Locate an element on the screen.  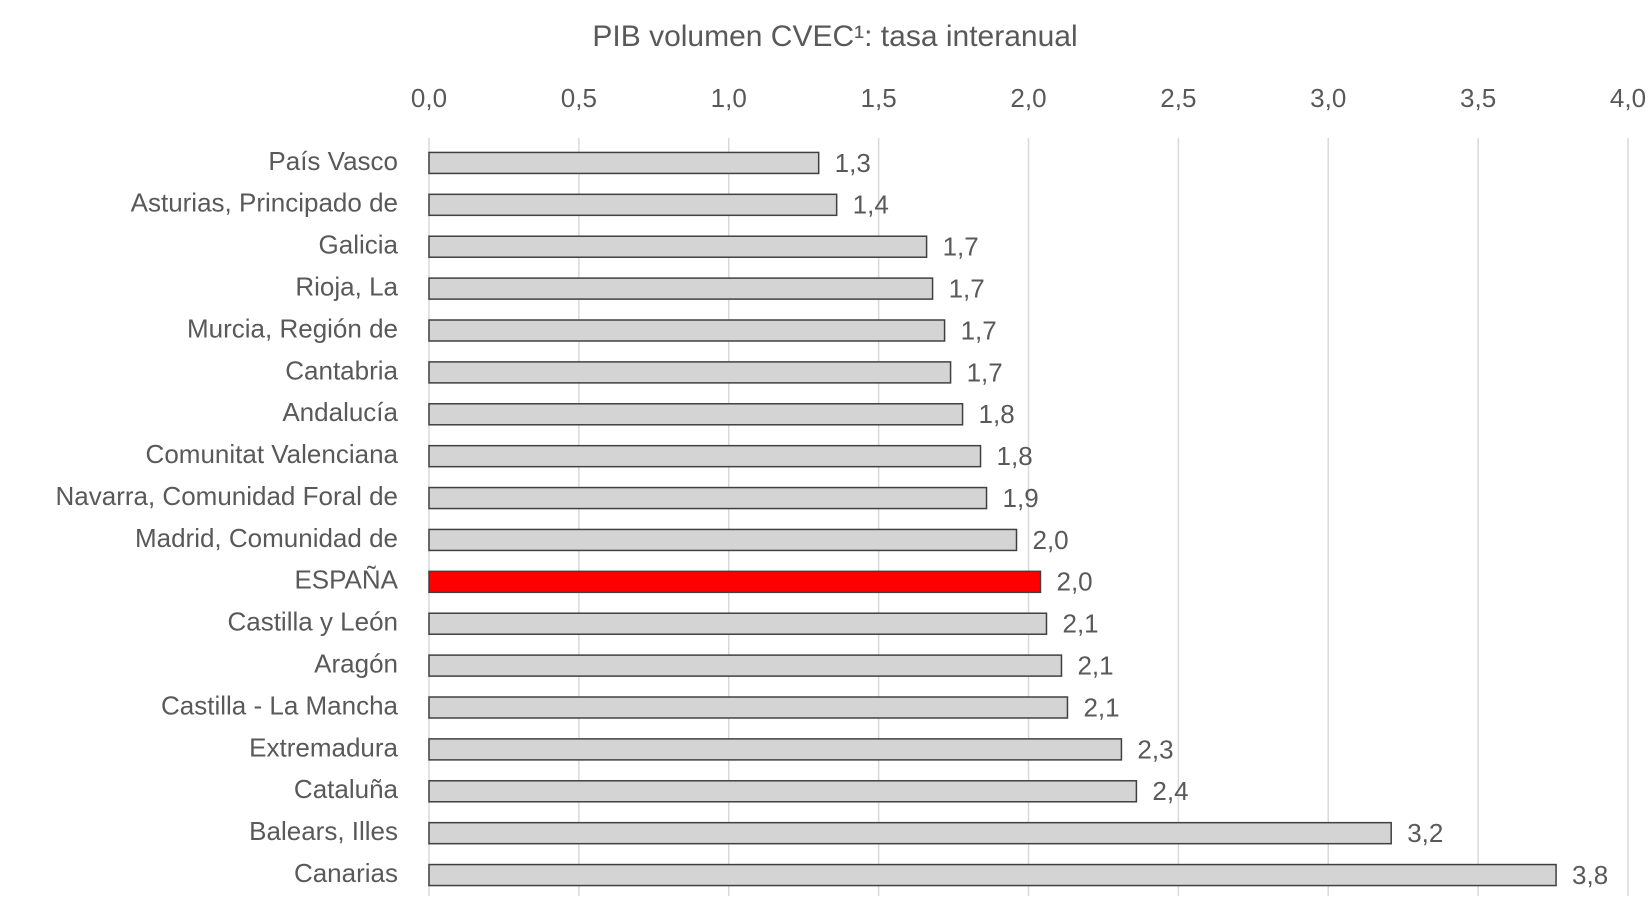
y-tick-label: Galicia is located at coordinates (359, 245).